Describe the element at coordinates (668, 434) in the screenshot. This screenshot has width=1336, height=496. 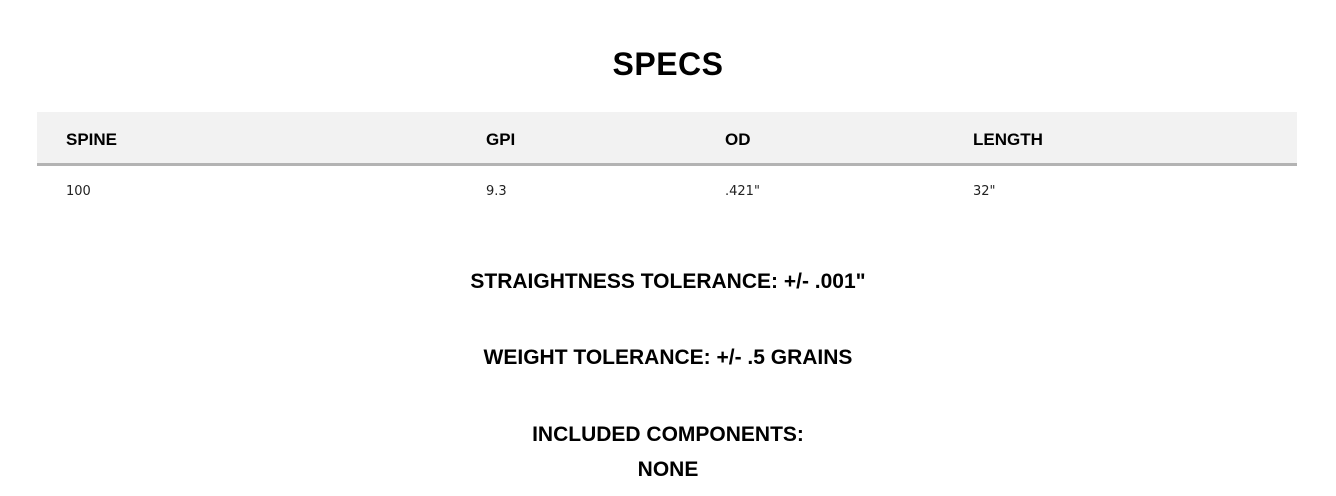
I see `included-components-label: INCLUDED COMPONENTS:` at that location.